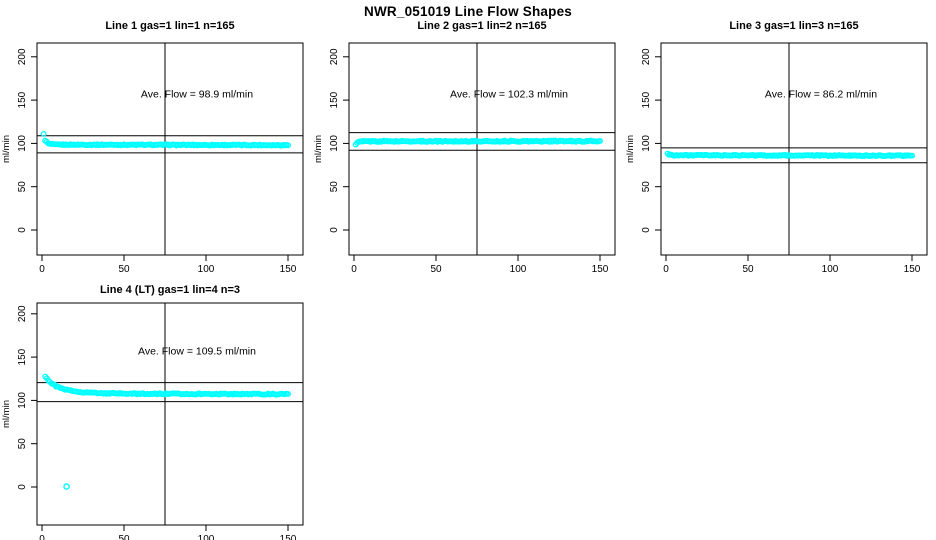 The height and width of the screenshot is (540, 936). What do you see at coordinates (170, 290) in the screenshot?
I see `panel-title: Line 4 (LT) gas=1 lin=4 n=3` at bounding box center [170, 290].